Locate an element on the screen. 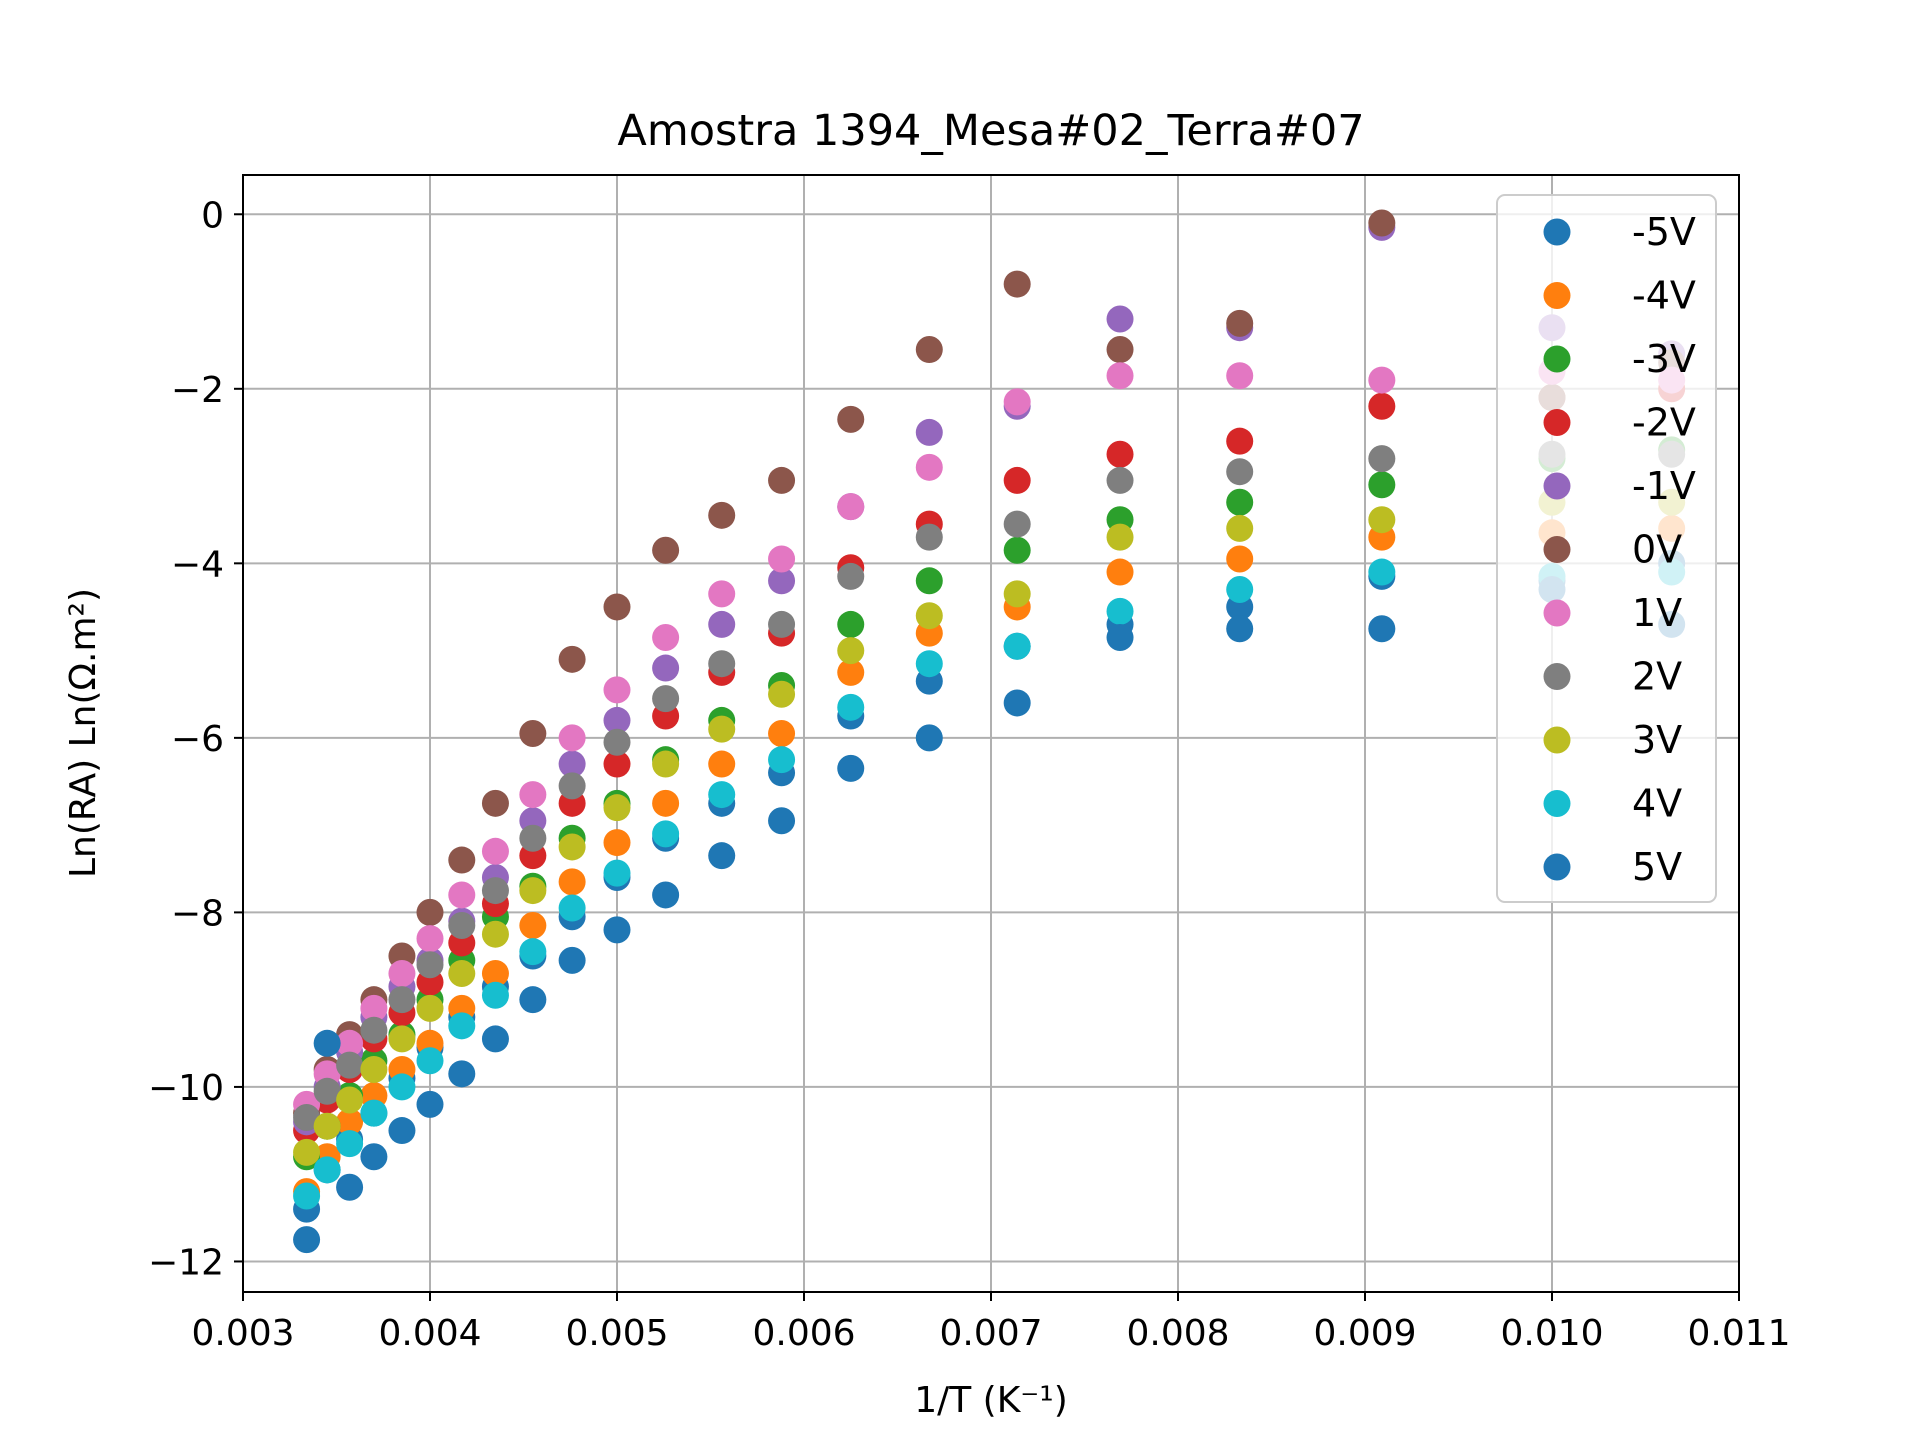 The height and width of the screenshot is (1440, 1920). x-tick-label: 0.004 is located at coordinates (429, 1333).